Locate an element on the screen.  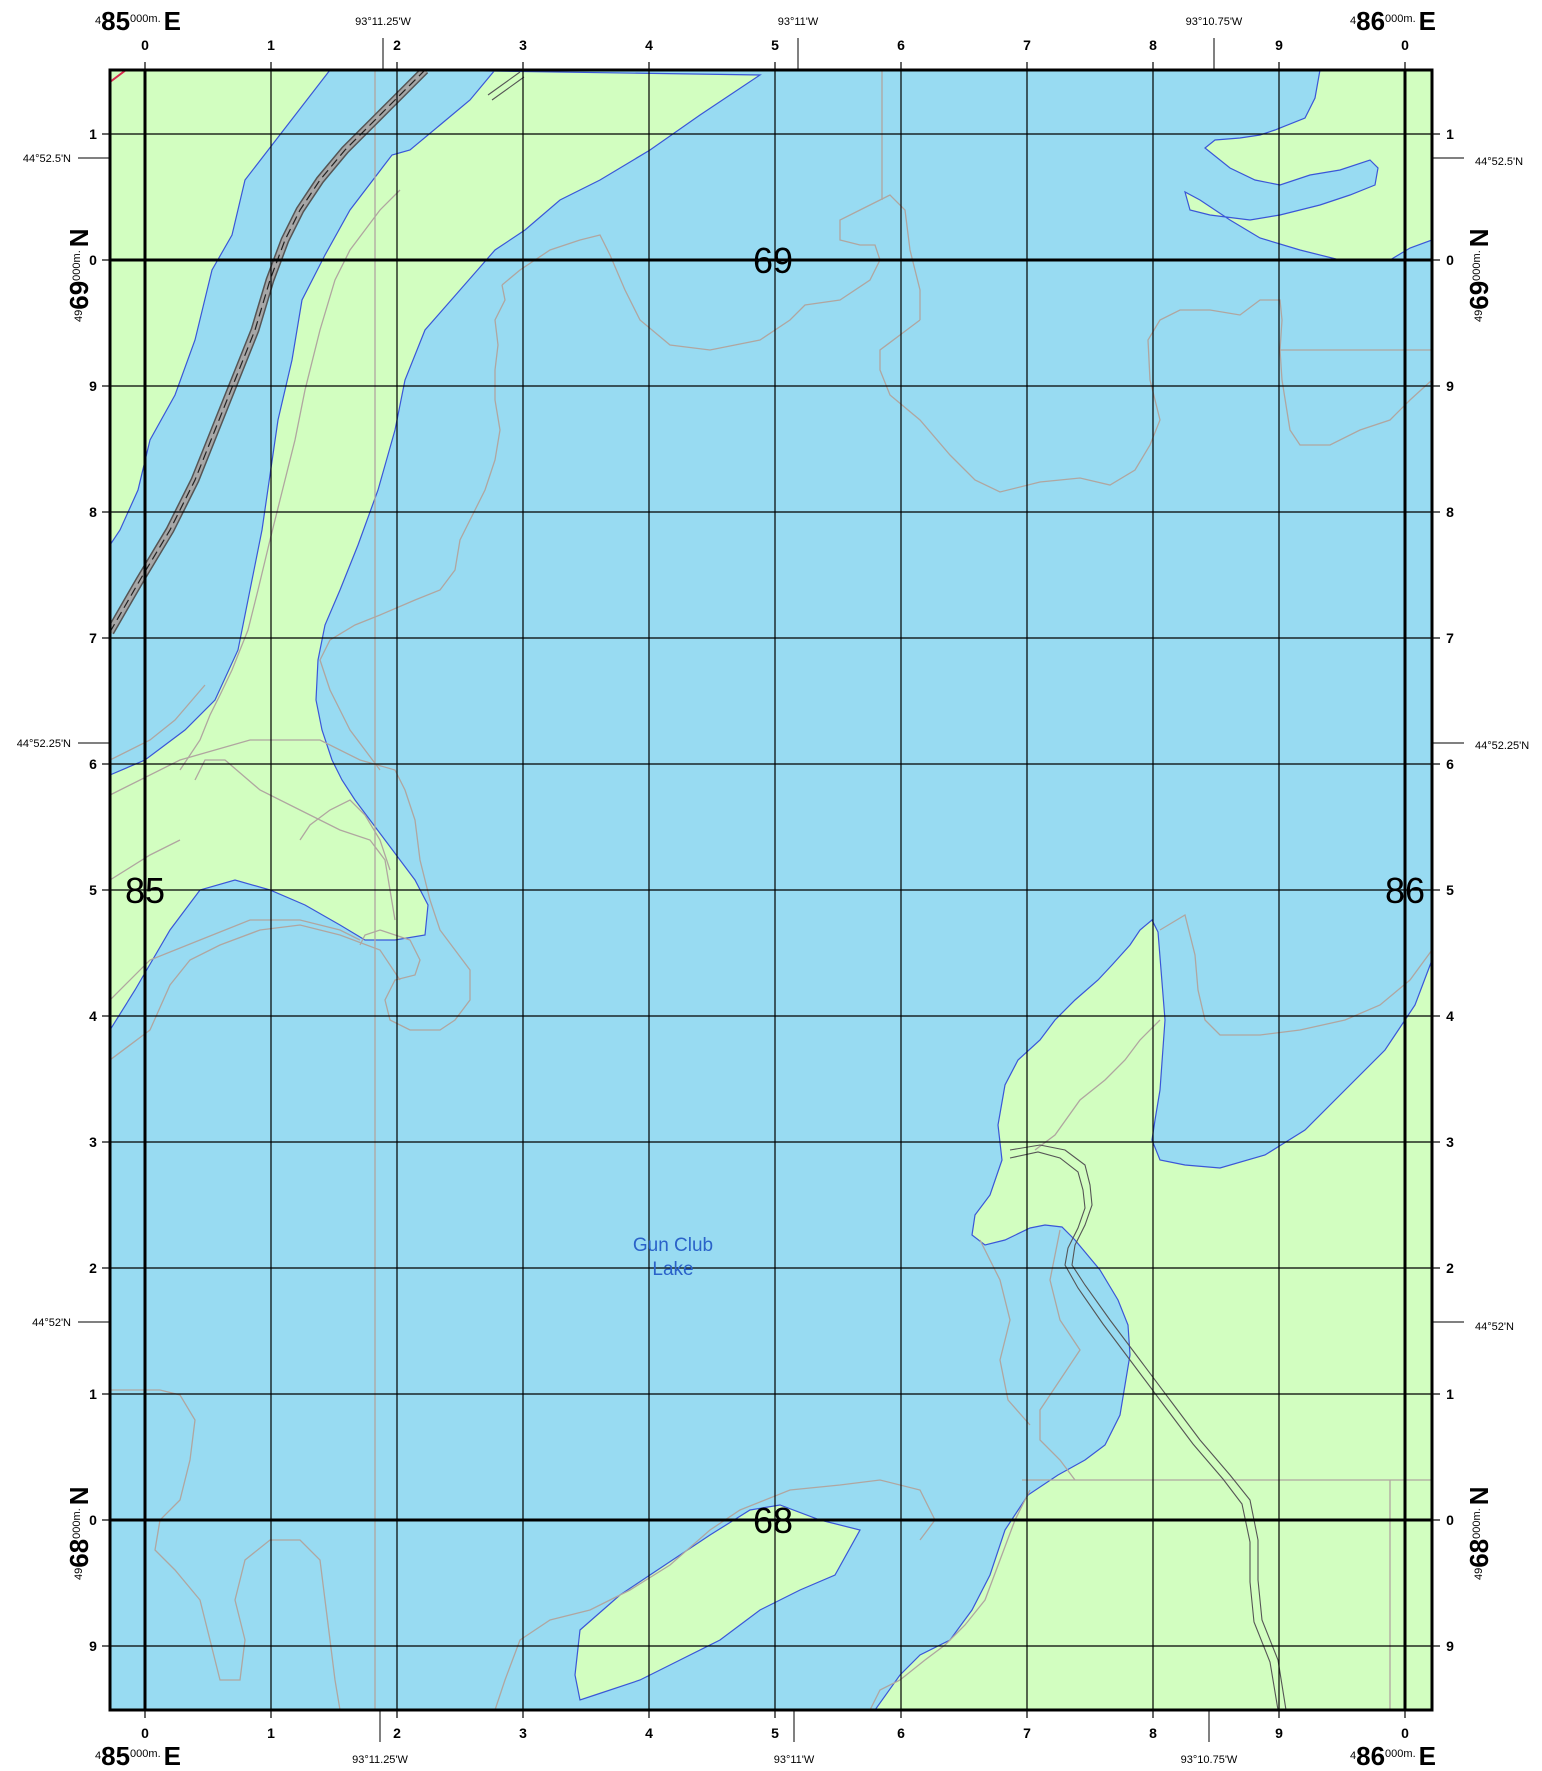
south-island is located at coordinates (717, 1602).